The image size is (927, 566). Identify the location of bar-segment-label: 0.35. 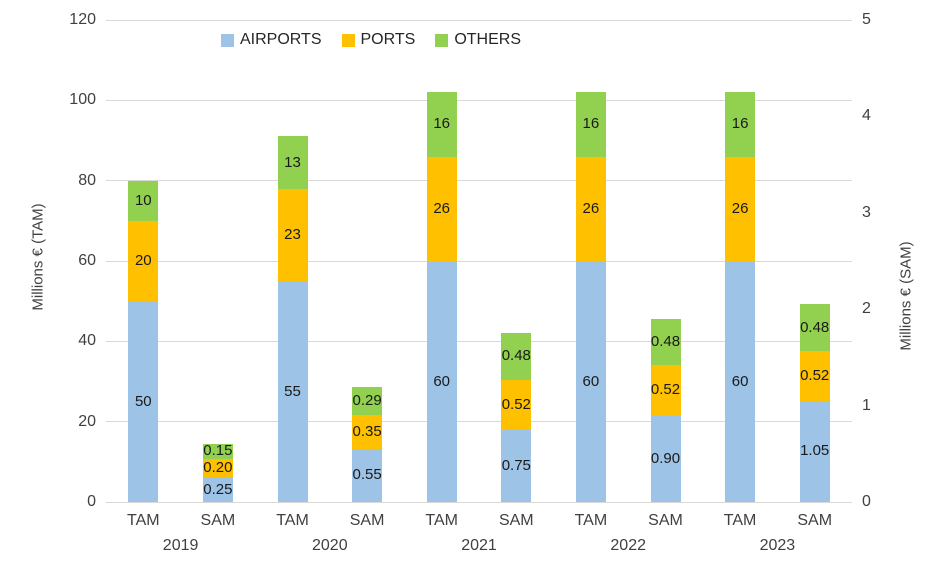
(367, 432).